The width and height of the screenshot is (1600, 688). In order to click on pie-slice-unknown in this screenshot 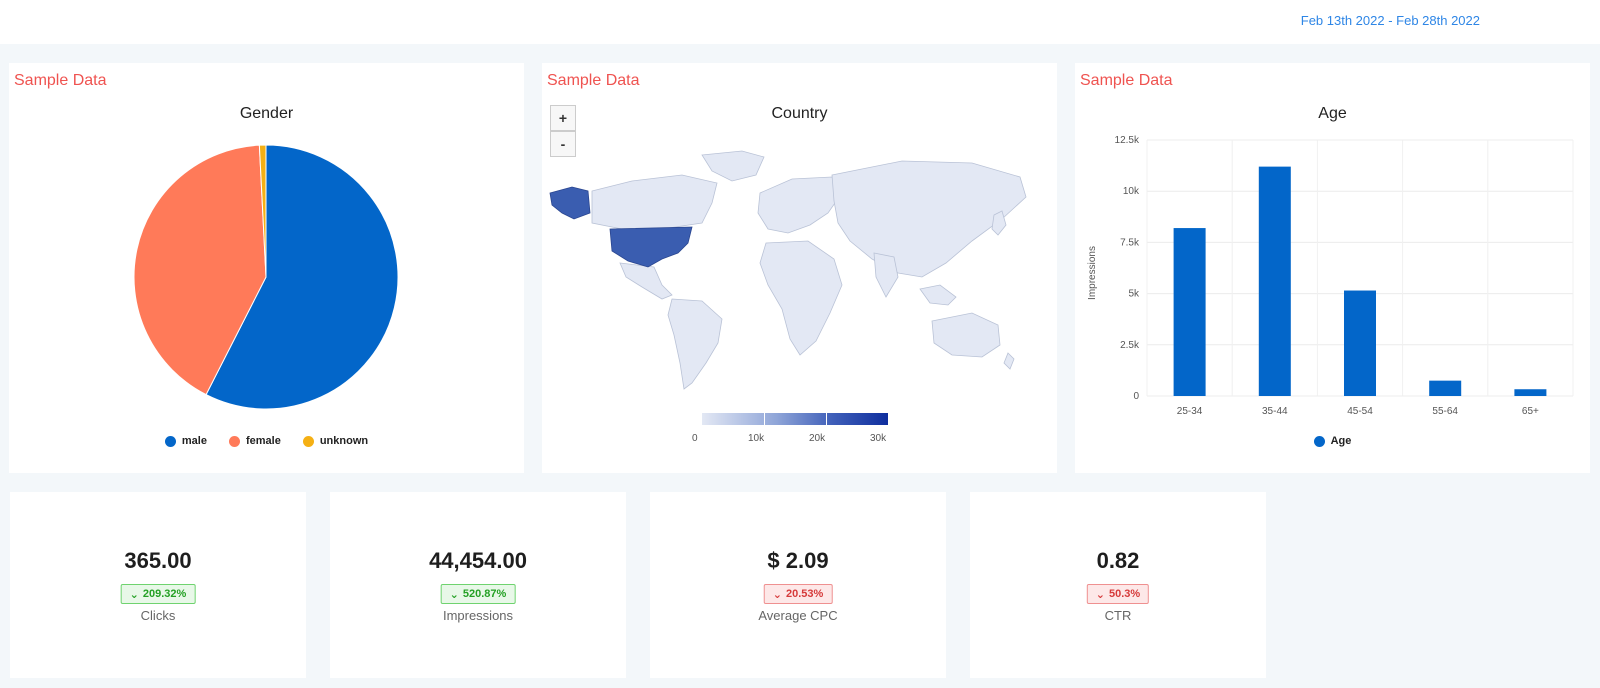, I will do `click(262, 211)`.